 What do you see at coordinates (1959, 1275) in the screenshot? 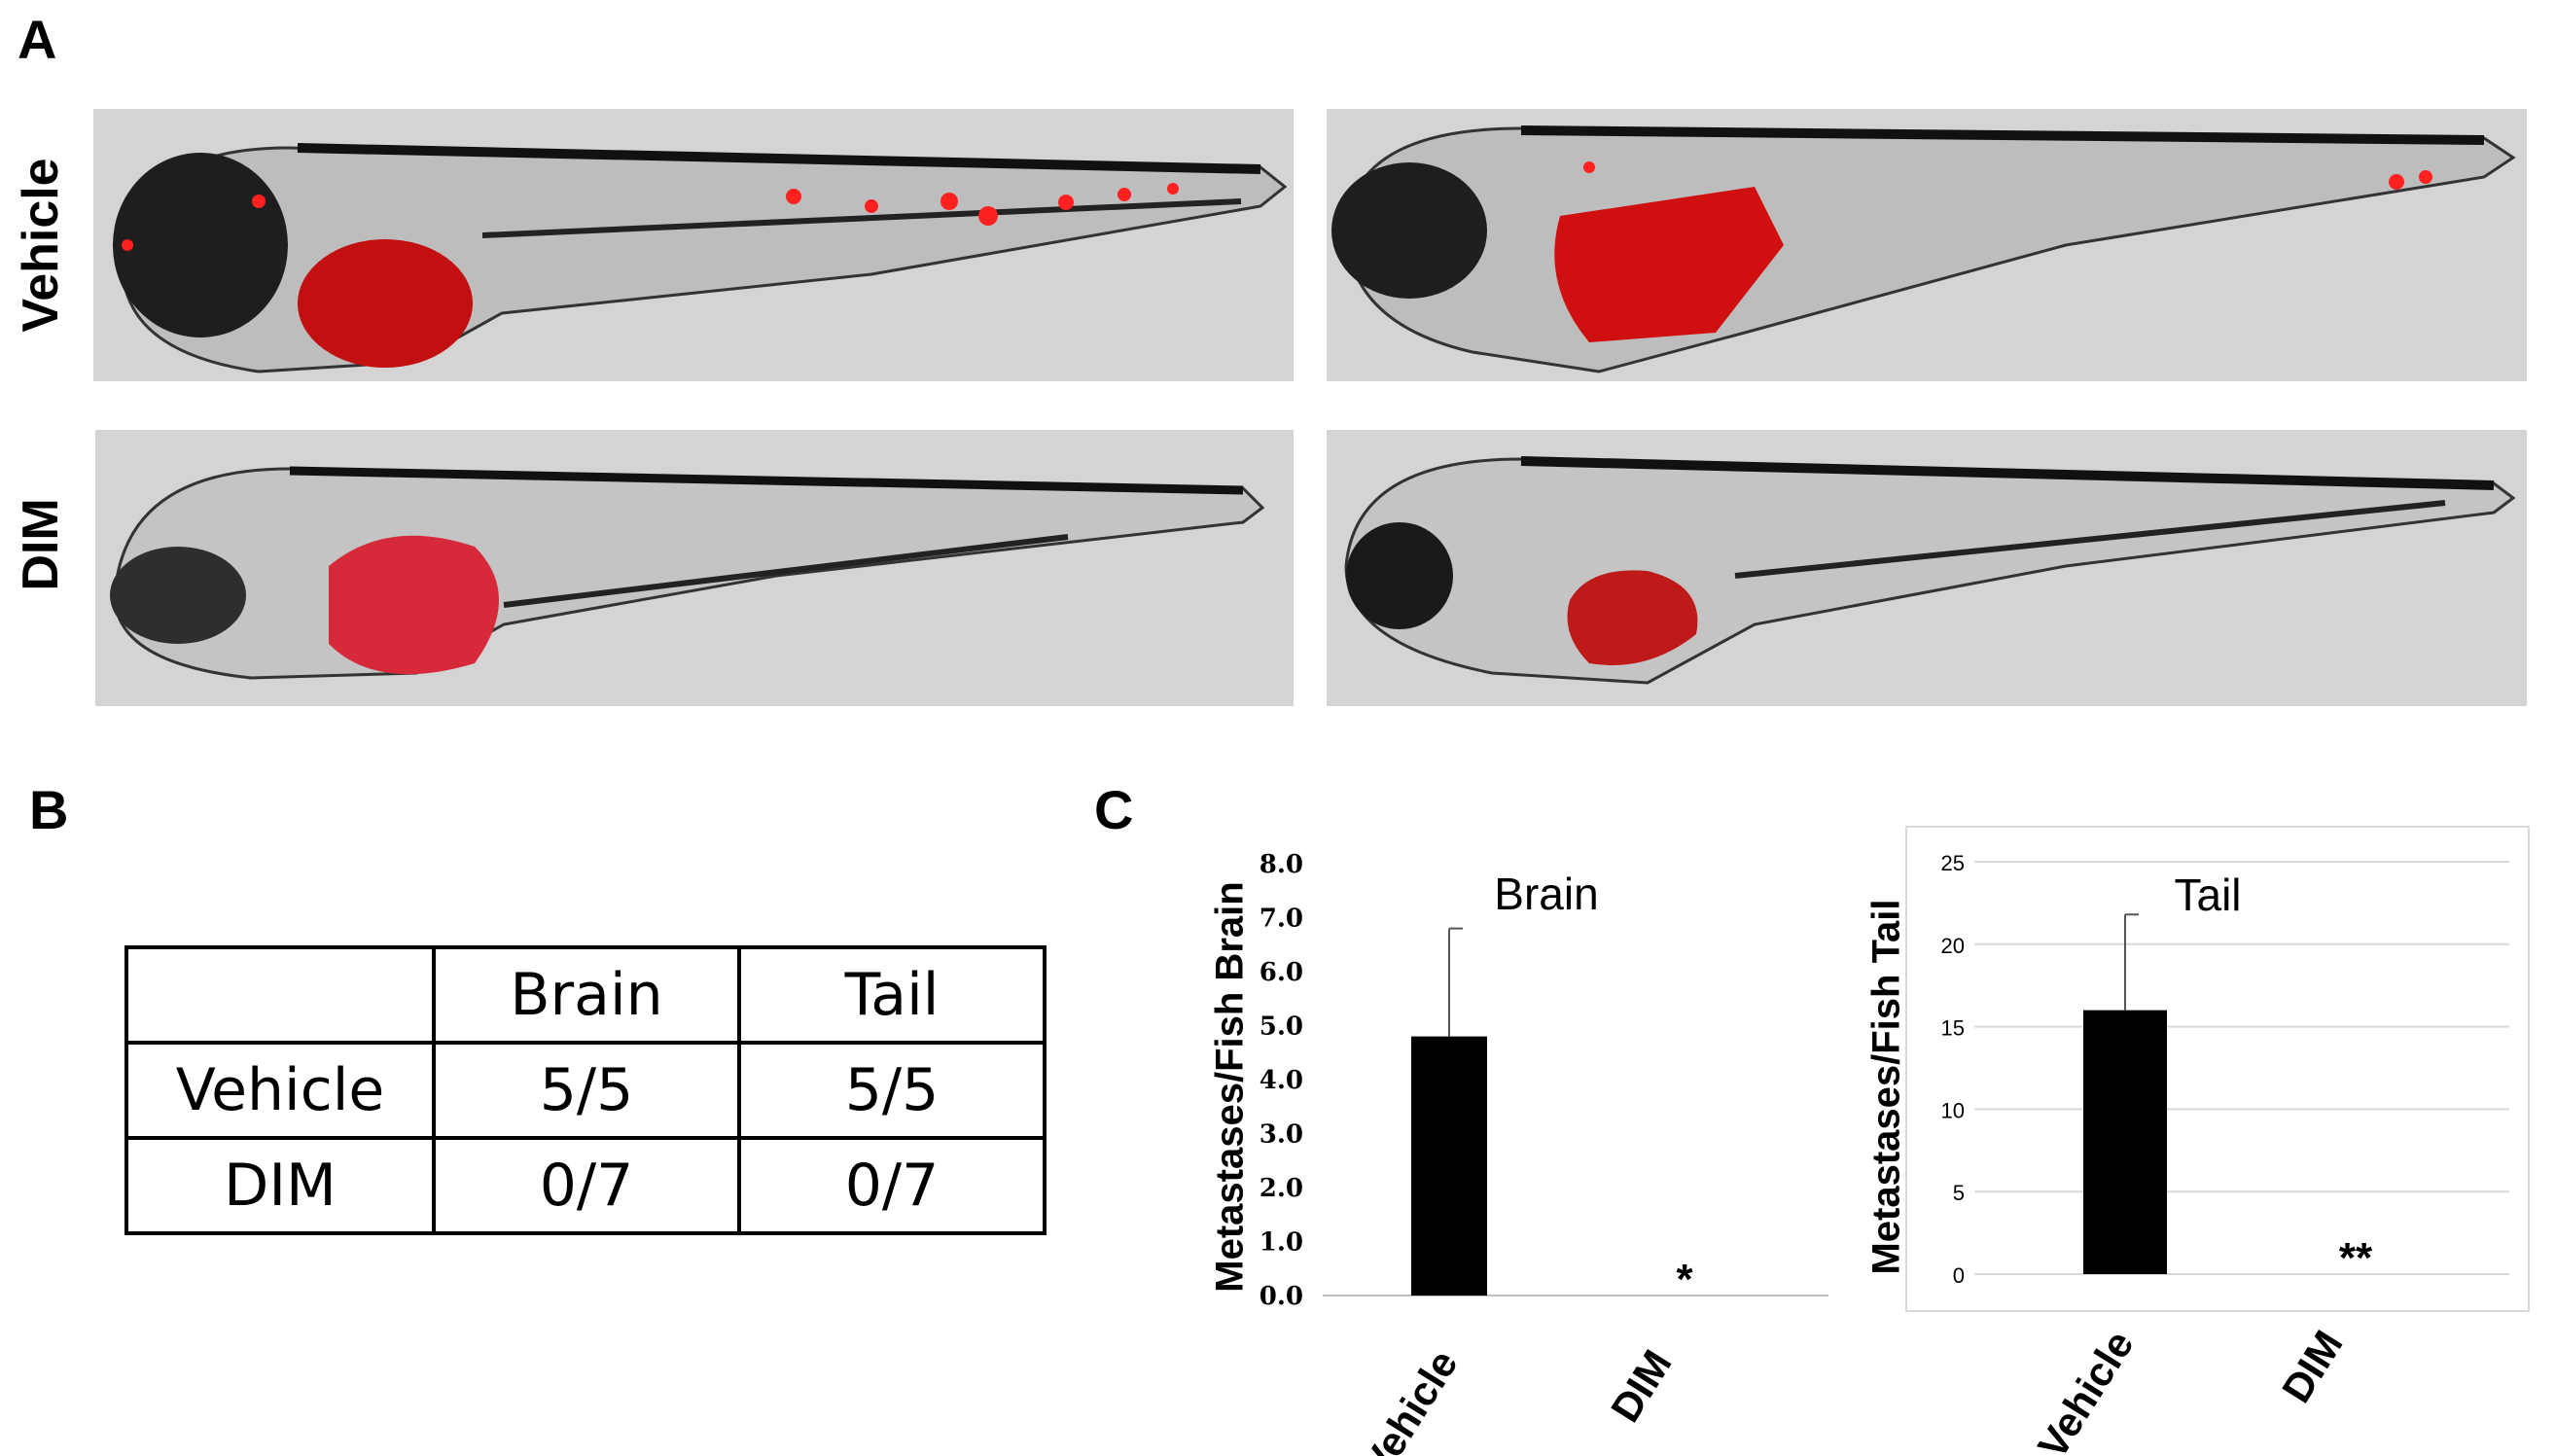
I see `y-tick-label: 0` at bounding box center [1959, 1275].